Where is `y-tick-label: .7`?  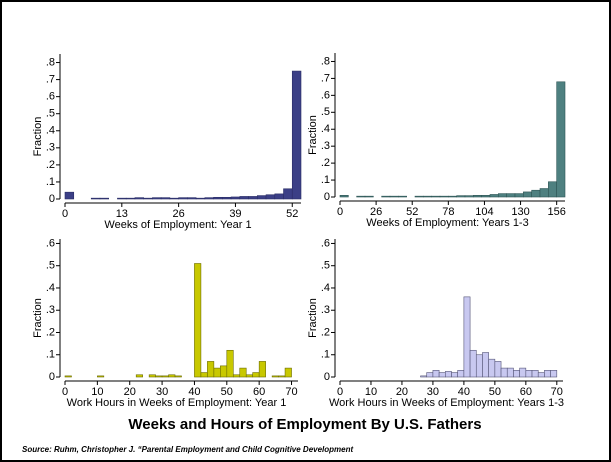
y-tick-label: .7 is located at coordinates (325, 78).